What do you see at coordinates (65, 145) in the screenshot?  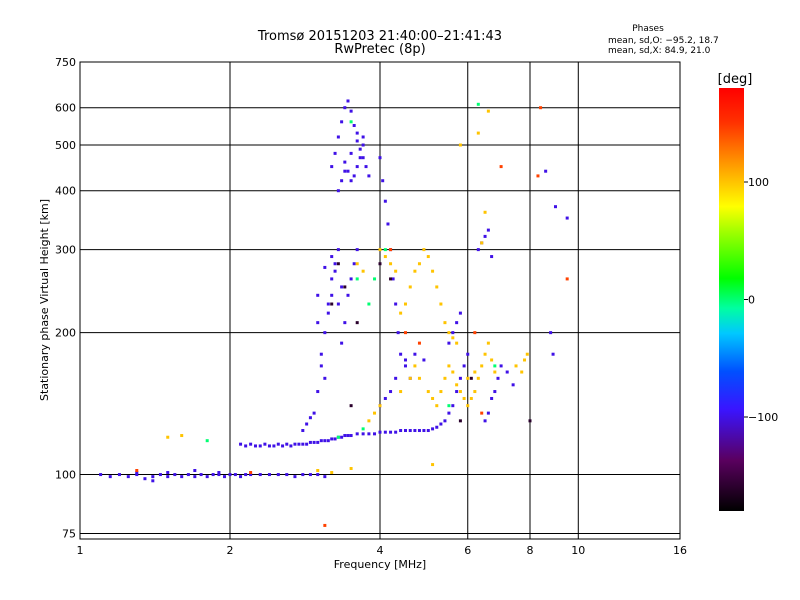 I see `y-tick-label: 500` at bounding box center [65, 145].